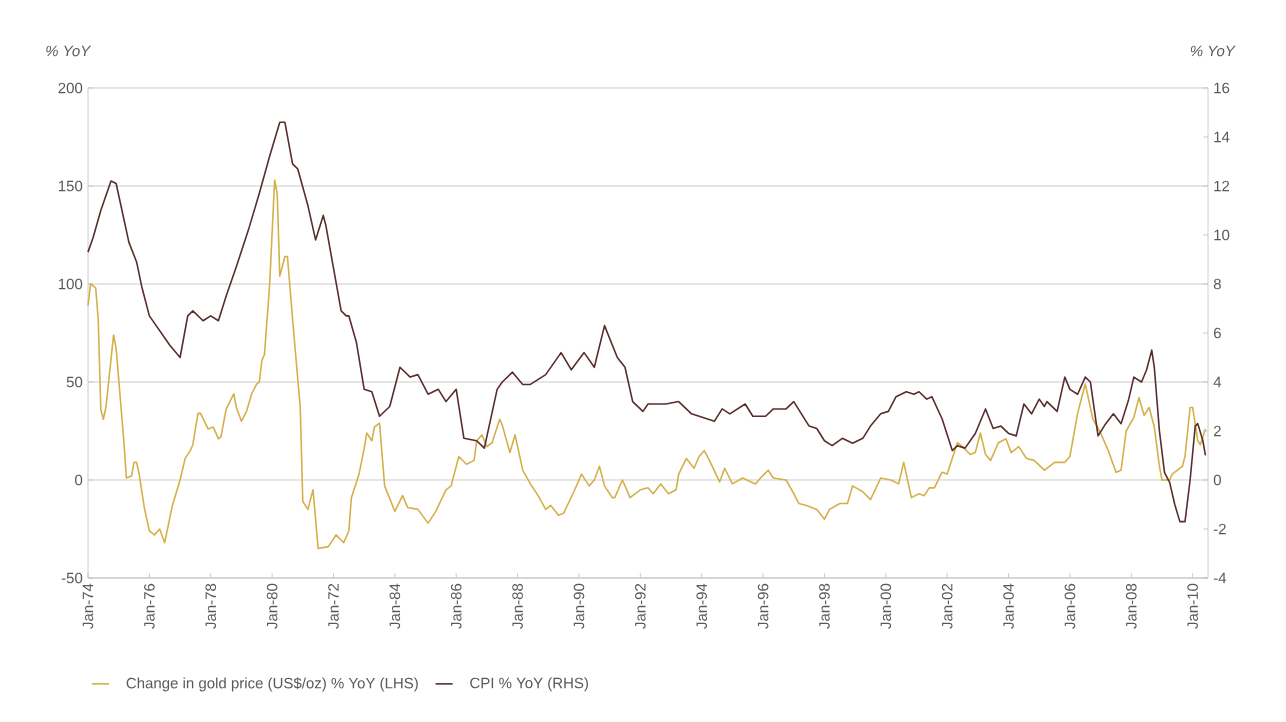 This screenshot has width=1286, height=722. Describe the element at coordinates (70, 88) in the screenshot. I see `y-tick-label: 200` at that location.